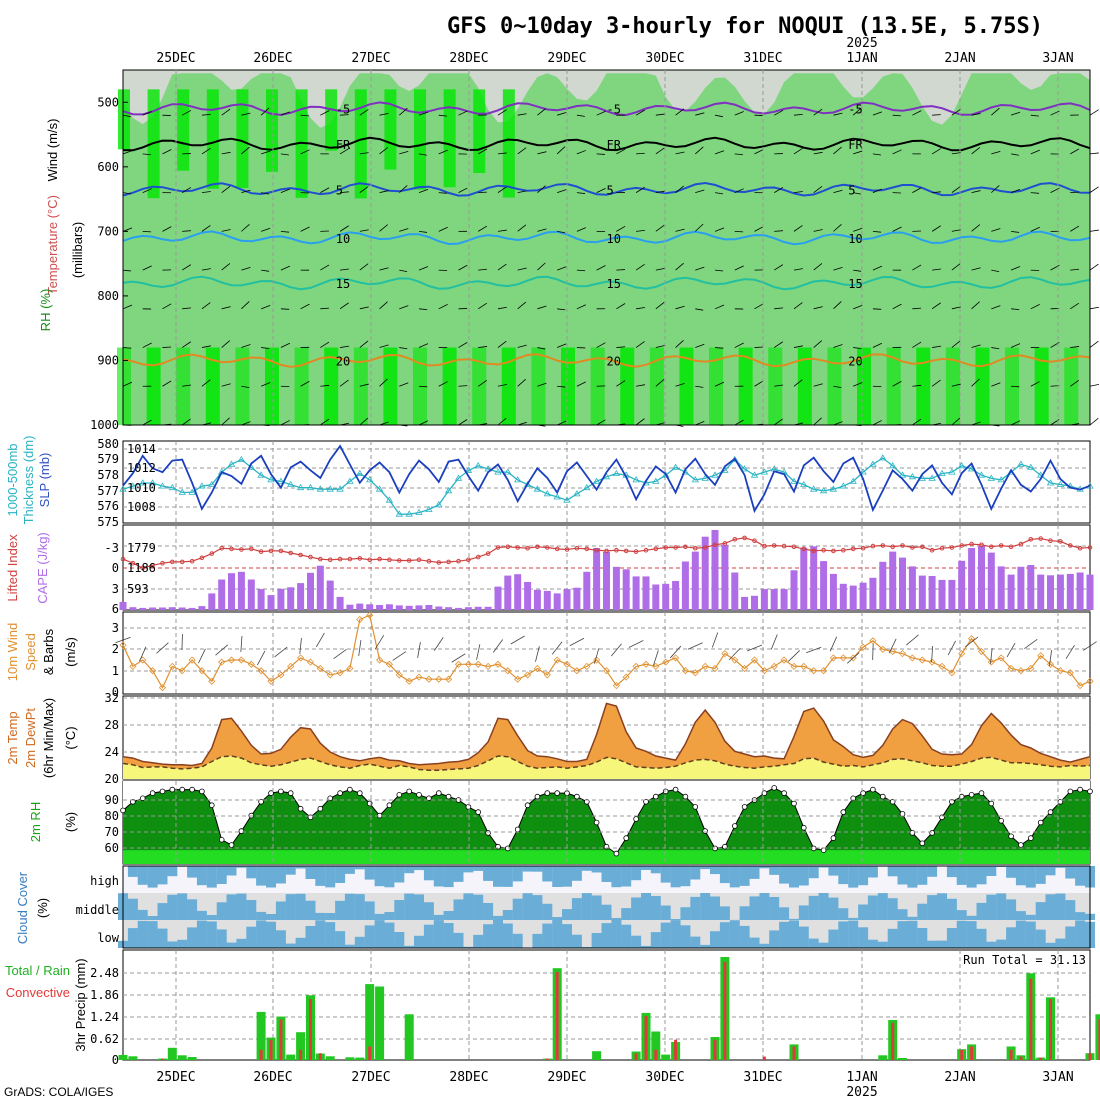 Image resolution: width=1100 pixels, height=1100 pixels. What do you see at coordinates (108, 475) in the screenshot?
I see `thickness-tick-label: 578` at bounding box center [108, 475].